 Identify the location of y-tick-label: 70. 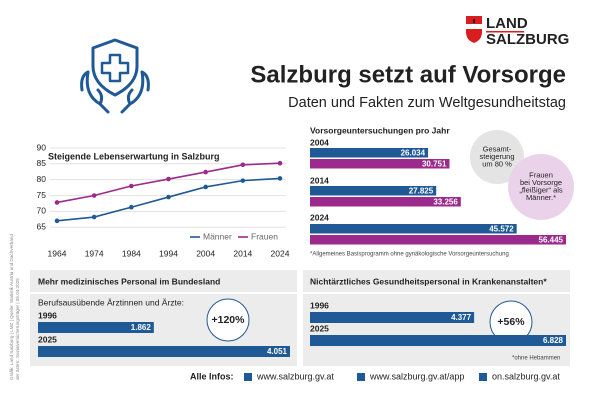
(42, 211).